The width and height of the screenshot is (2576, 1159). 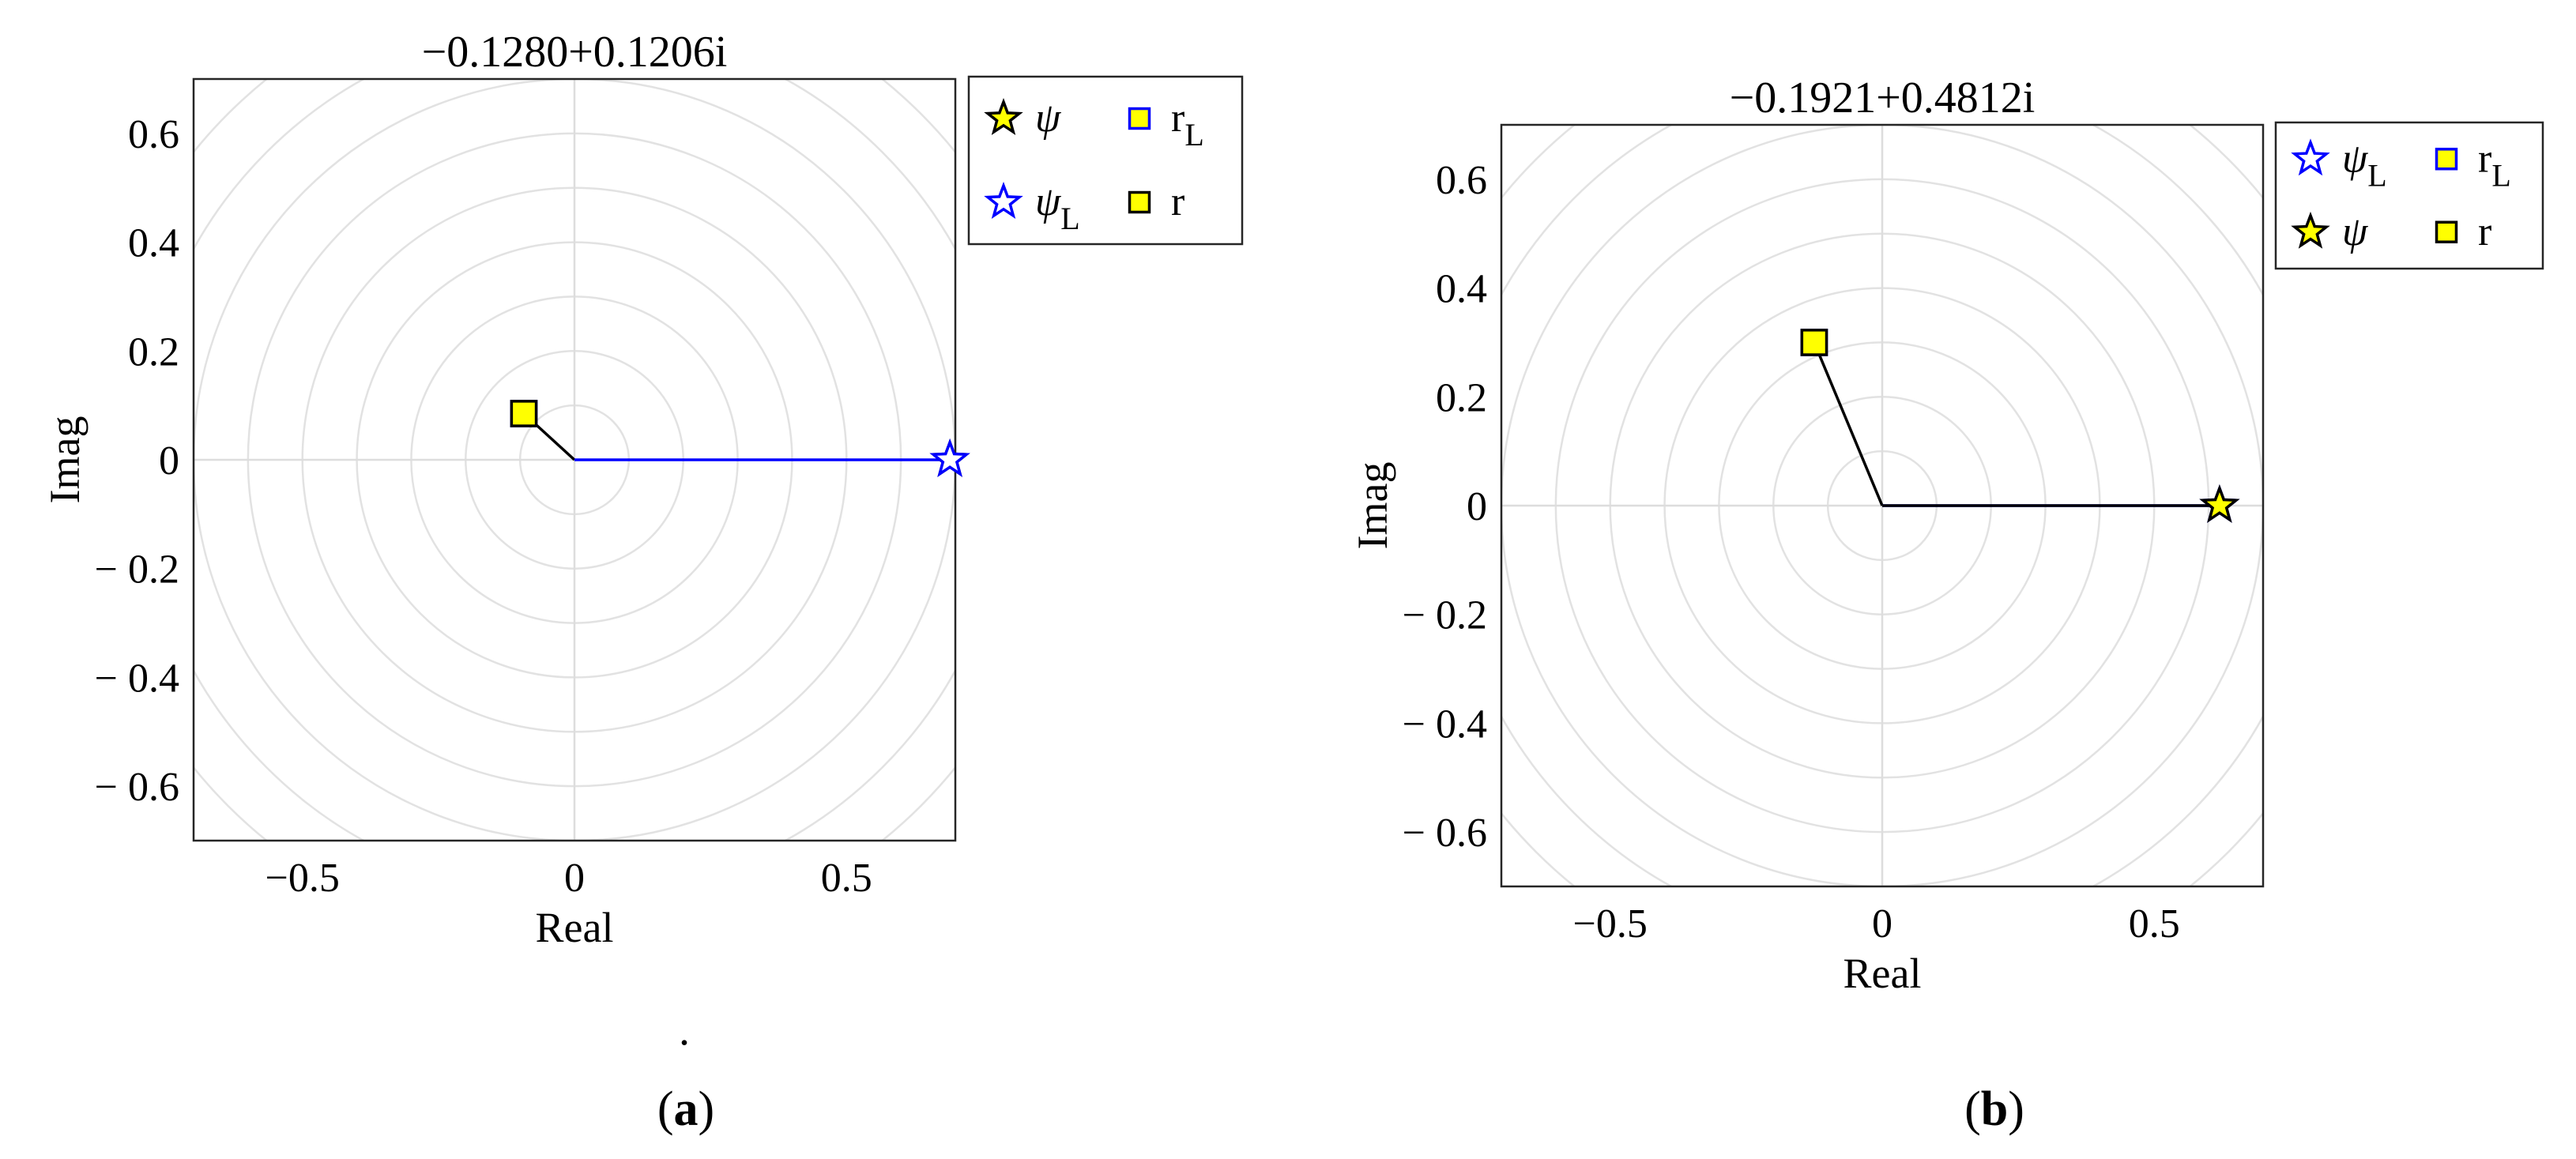 I want to click on chart-title: −0.1280+0.1206i, so click(x=575, y=52).